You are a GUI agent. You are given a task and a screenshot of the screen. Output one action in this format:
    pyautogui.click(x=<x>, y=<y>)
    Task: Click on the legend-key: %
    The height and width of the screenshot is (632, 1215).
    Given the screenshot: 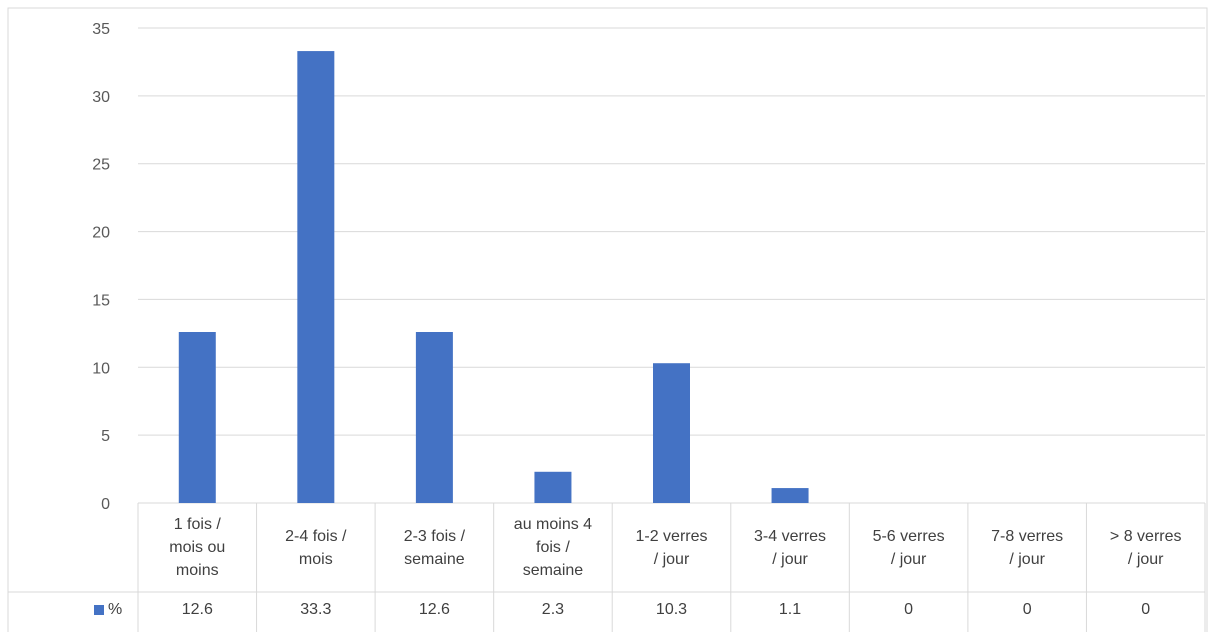 What is the action you would take?
    pyautogui.click(x=108, y=610)
    